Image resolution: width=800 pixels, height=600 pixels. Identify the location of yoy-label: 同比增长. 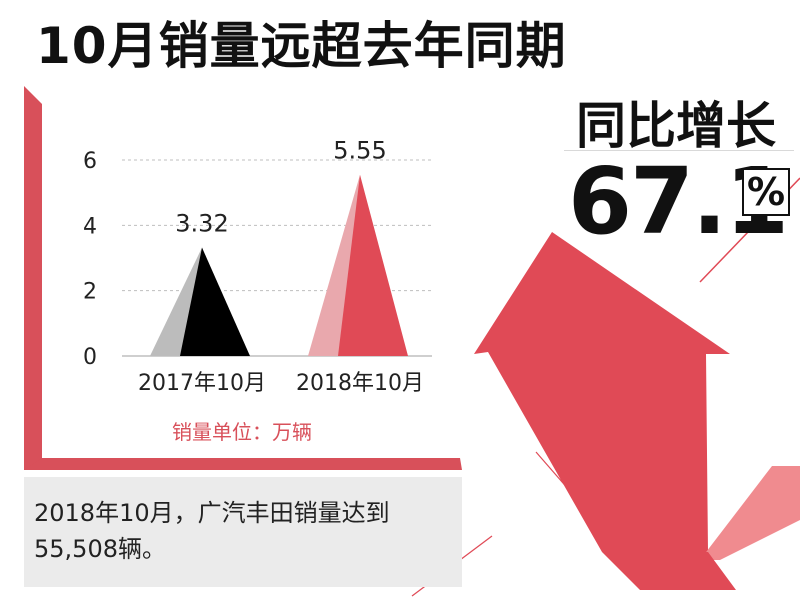
(676, 126).